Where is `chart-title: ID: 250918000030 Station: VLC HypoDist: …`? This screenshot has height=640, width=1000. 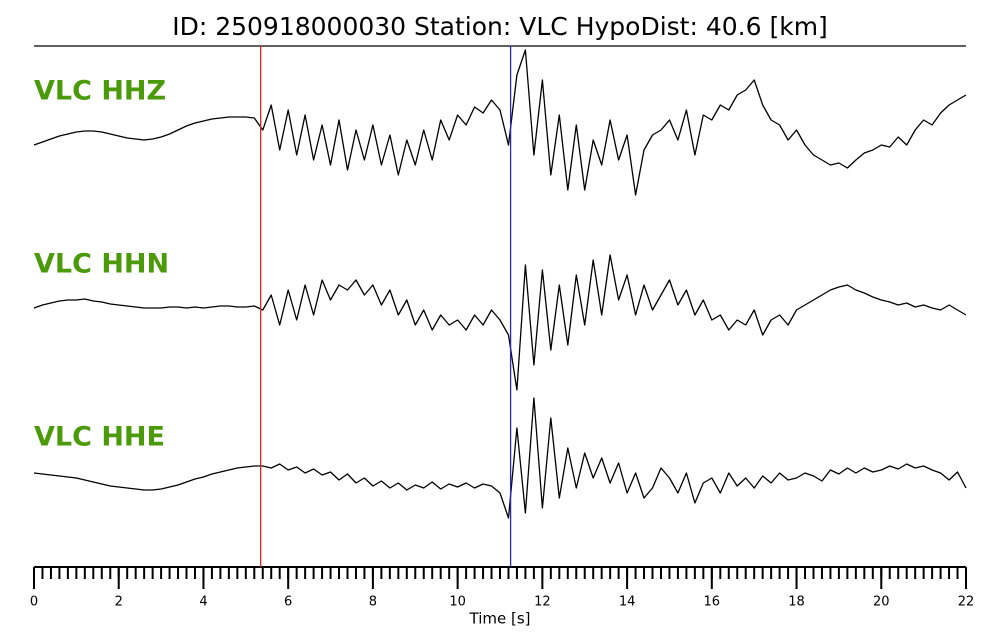
chart-title: ID: 250918000030 Station: VLC HypoDist: … is located at coordinates (500, 26).